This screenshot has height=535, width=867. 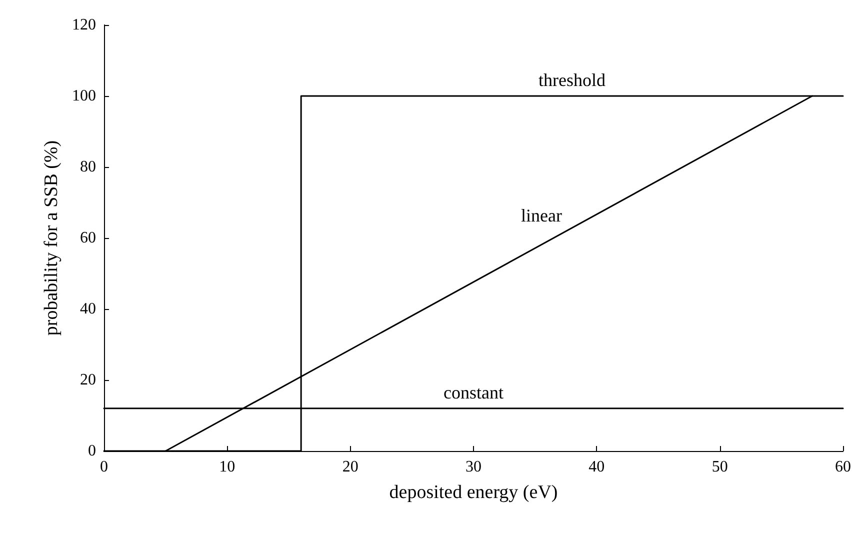 What do you see at coordinates (473, 492) in the screenshot?
I see `x-axis-title: deposited energy (eV)` at bounding box center [473, 492].